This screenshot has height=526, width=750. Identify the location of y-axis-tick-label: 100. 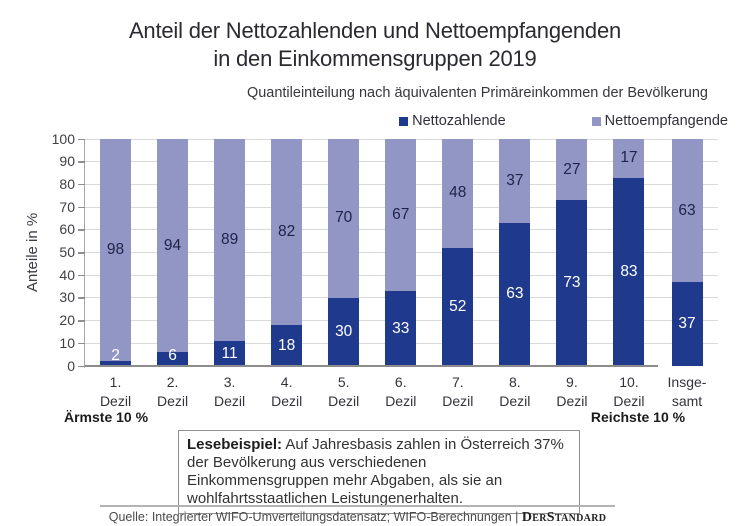
(63, 138).